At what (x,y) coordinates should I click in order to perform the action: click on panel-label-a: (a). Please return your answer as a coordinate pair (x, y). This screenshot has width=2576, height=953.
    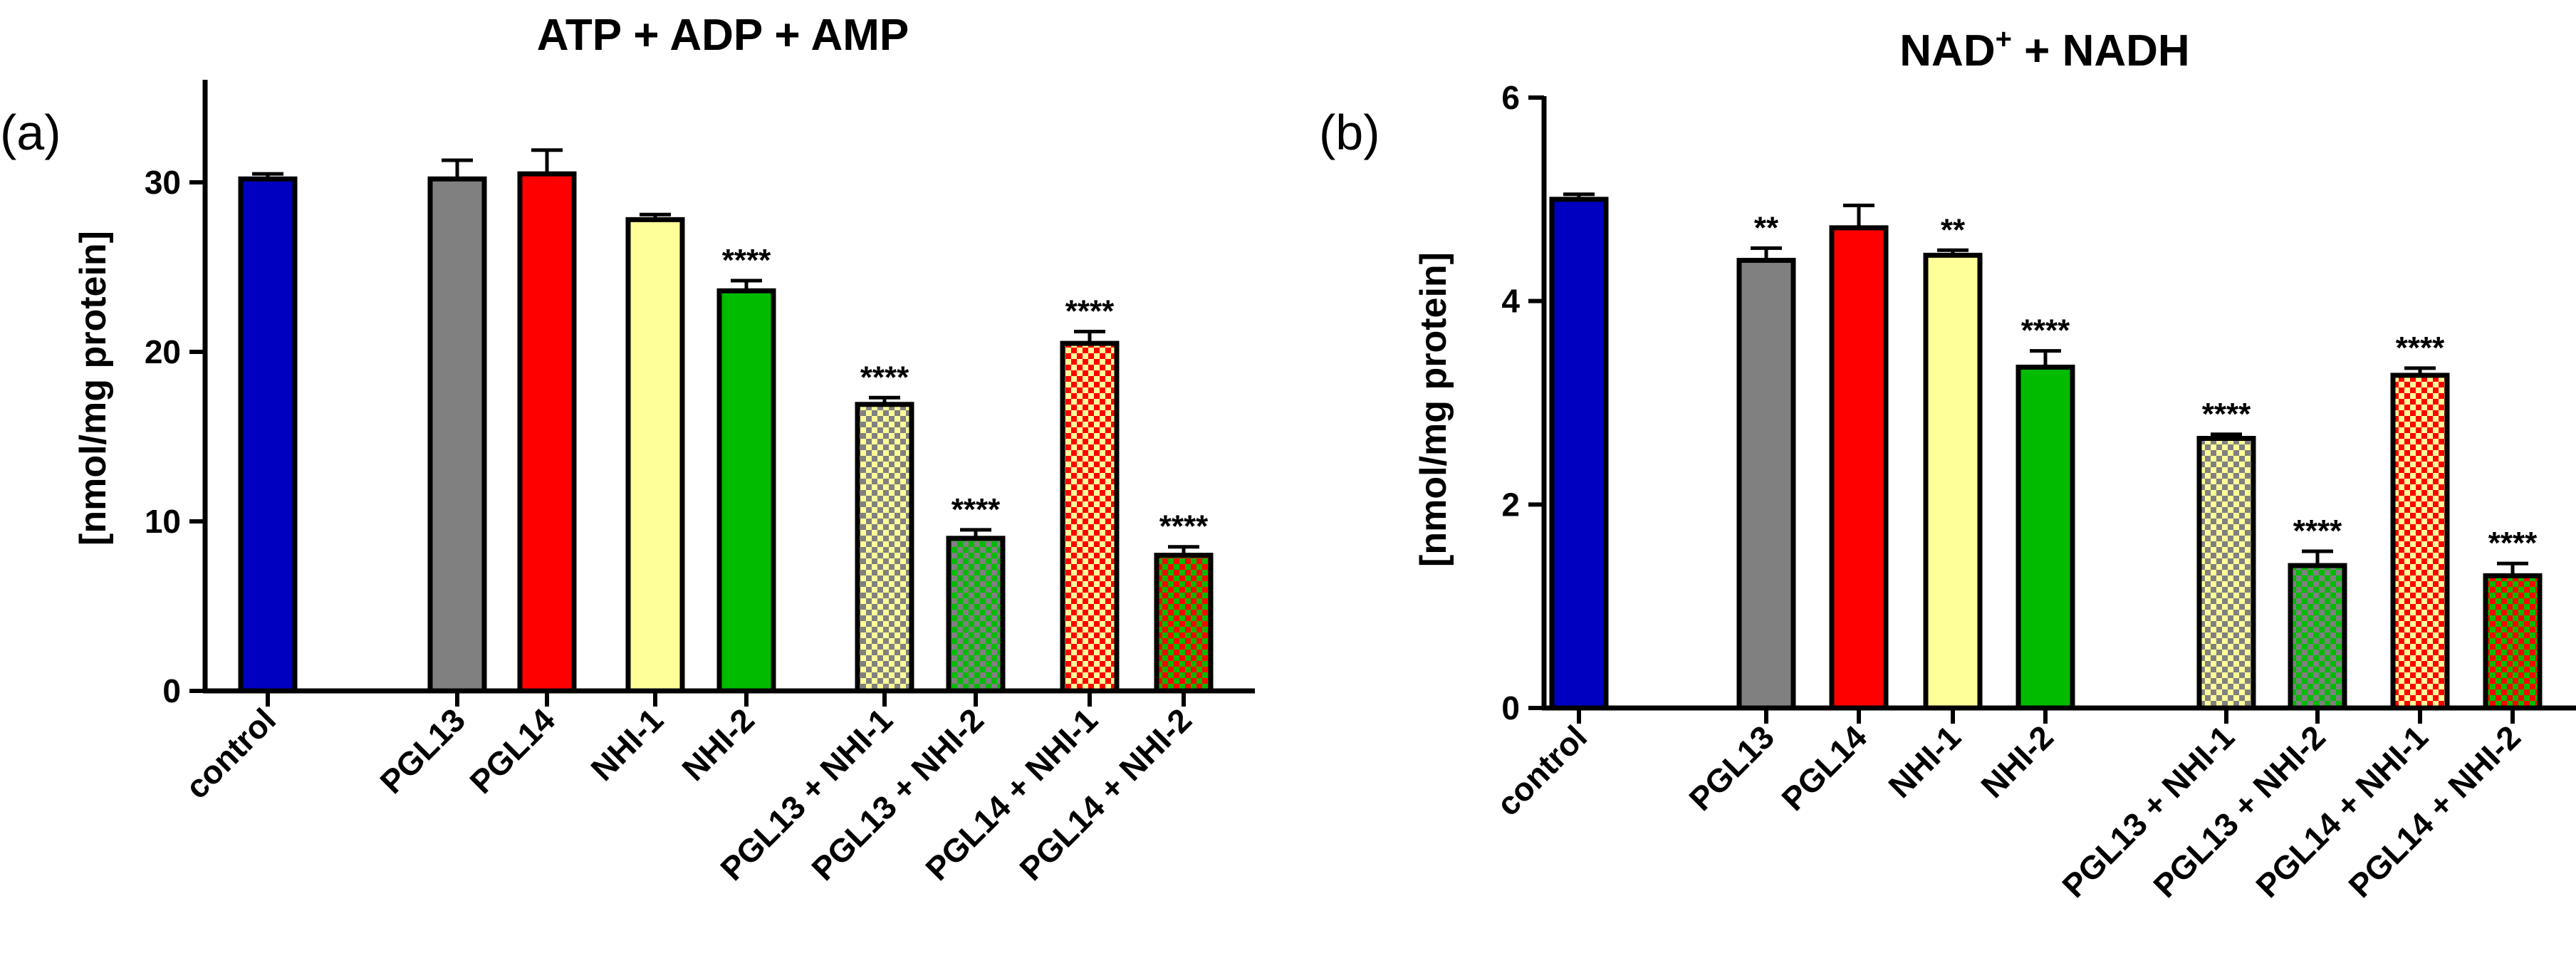
    Looking at the image, I should click on (30, 132).